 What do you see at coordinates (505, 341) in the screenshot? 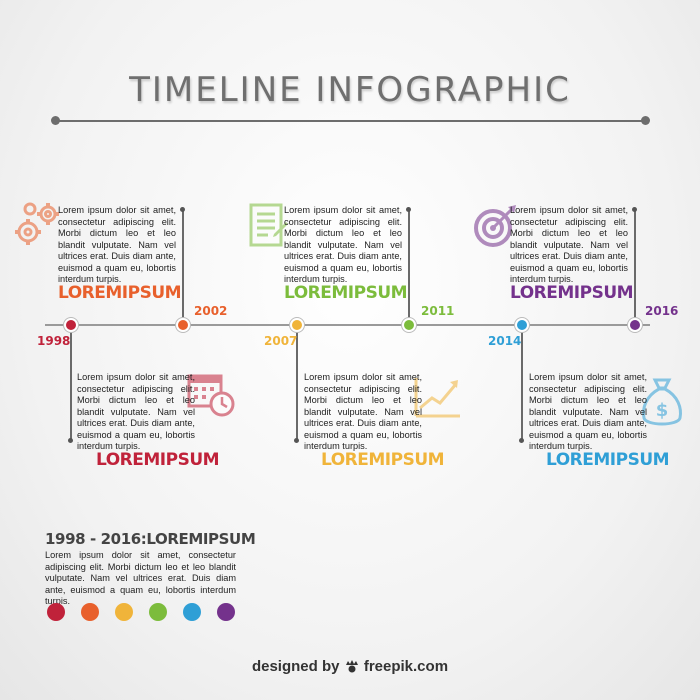
I see `year-2014: 2014` at bounding box center [505, 341].